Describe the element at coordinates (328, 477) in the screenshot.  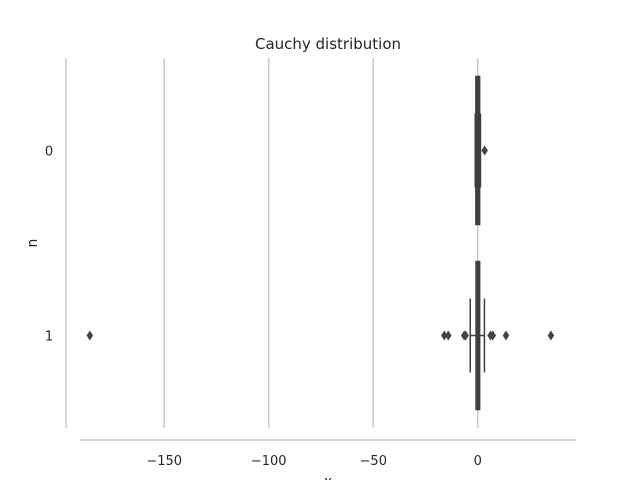
I see `x-axis-label: x` at that location.